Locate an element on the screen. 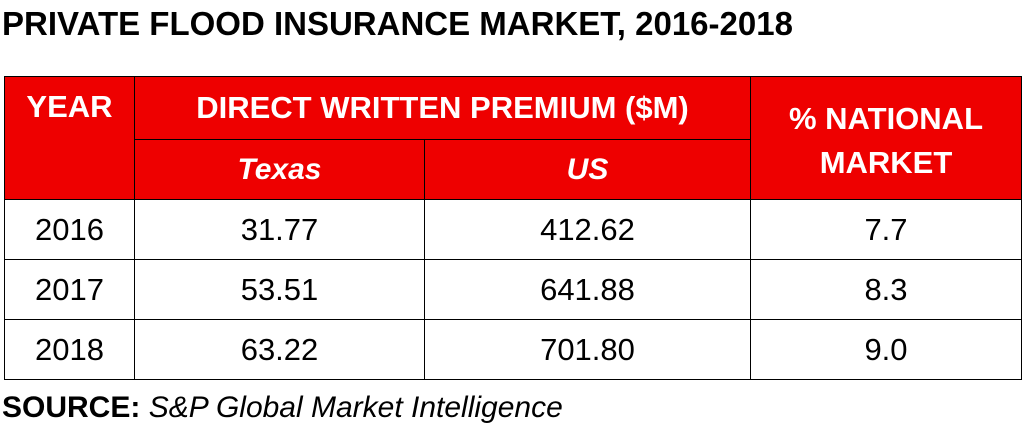 Image resolution: width=1024 pixels, height=431 pixels. texas-cell: 63.22 is located at coordinates (279, 349).